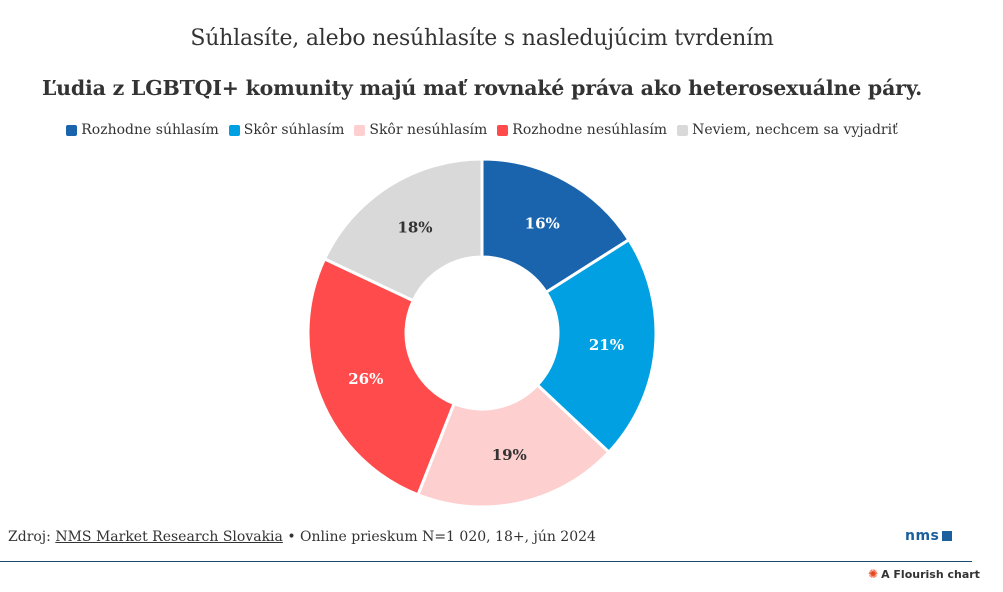 The image size is (1003, 592). What do you see at coordinates (294, 130) in the screenshot?
I see `legend-label: Skôr súhlasím` at bounding box center [294, 130].